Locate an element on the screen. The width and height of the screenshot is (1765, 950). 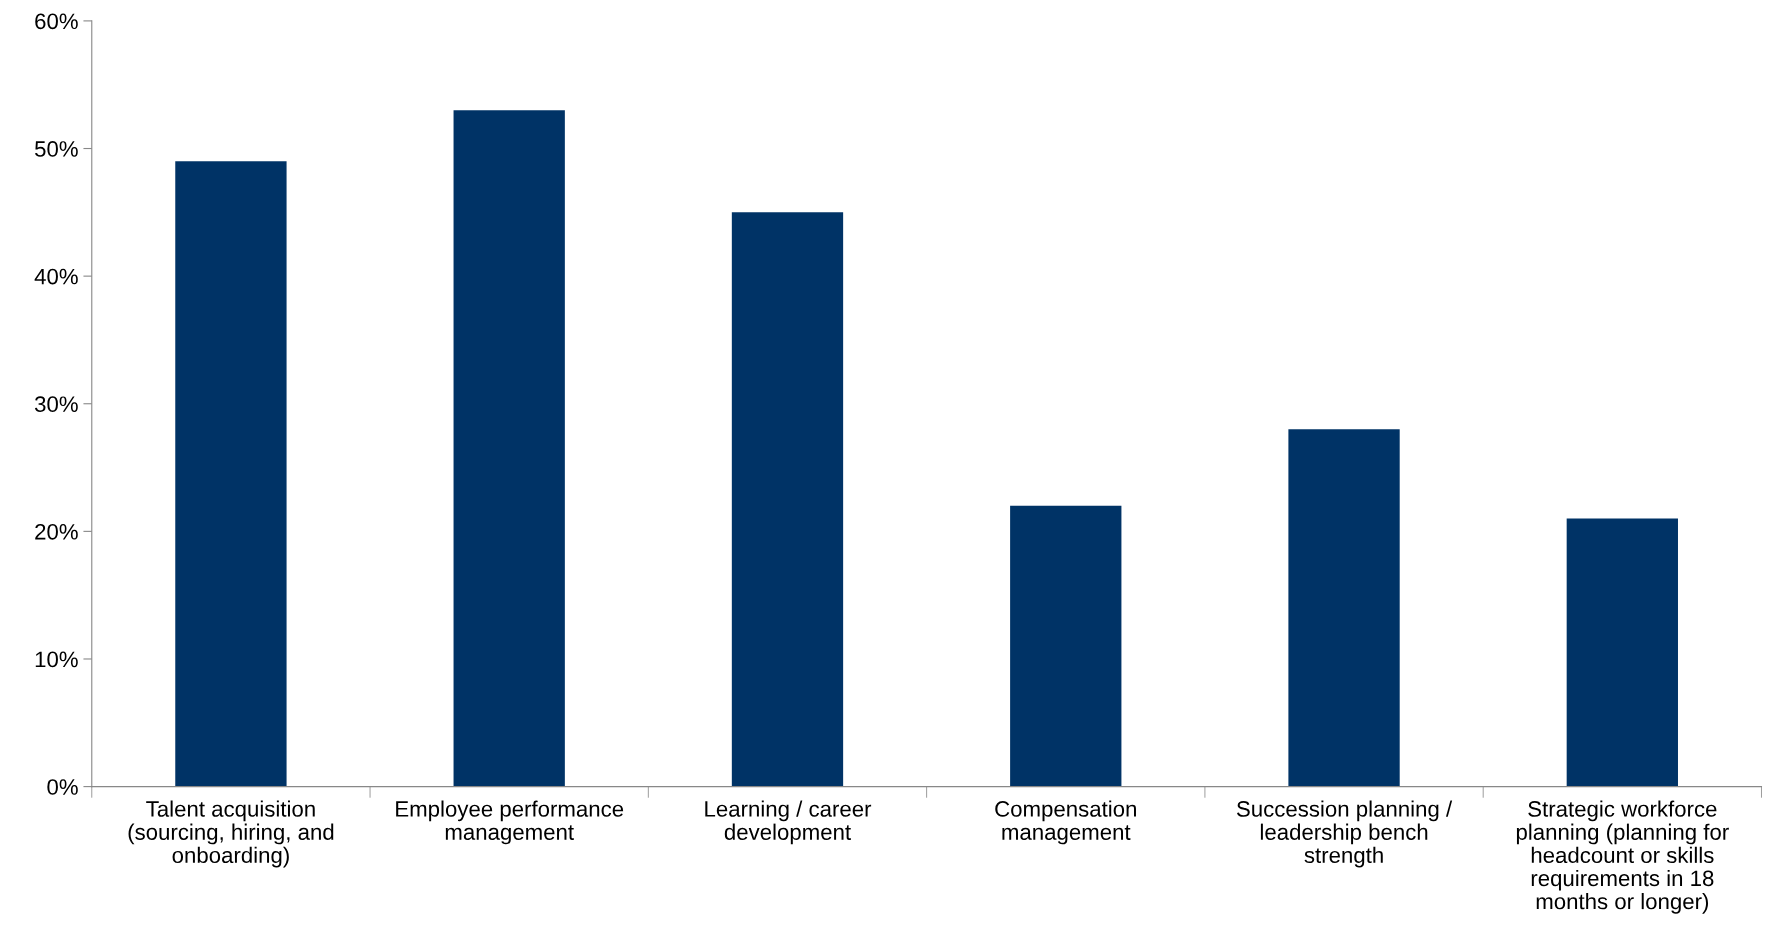
y-tick-label: 20% is located at coordinates (56, 531).